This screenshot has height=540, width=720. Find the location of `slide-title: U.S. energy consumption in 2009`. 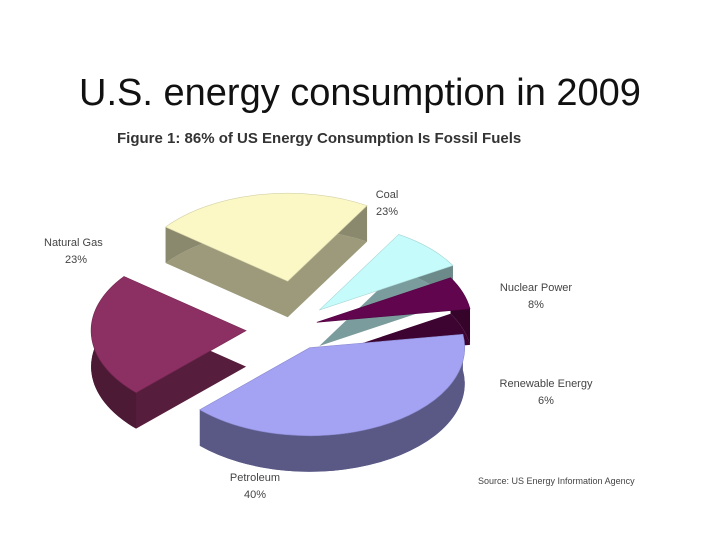

slide-title: U.S. energy consumption in 2009 is located at coordinates (360, 93).